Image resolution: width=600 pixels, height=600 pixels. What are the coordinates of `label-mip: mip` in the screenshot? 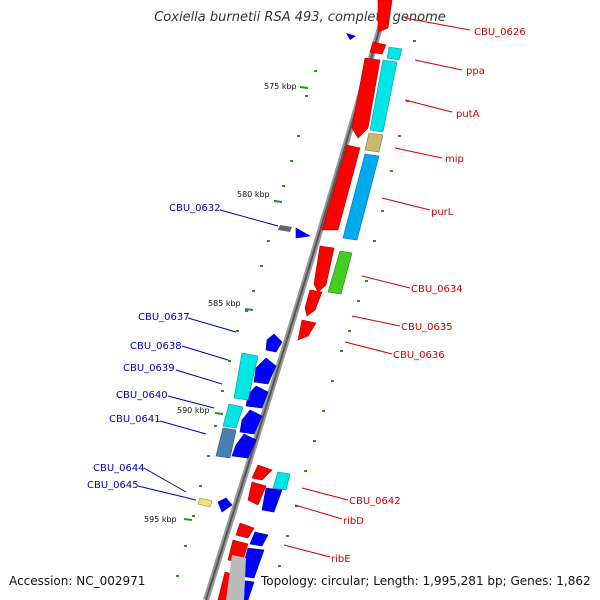 It's located at (454, 159).